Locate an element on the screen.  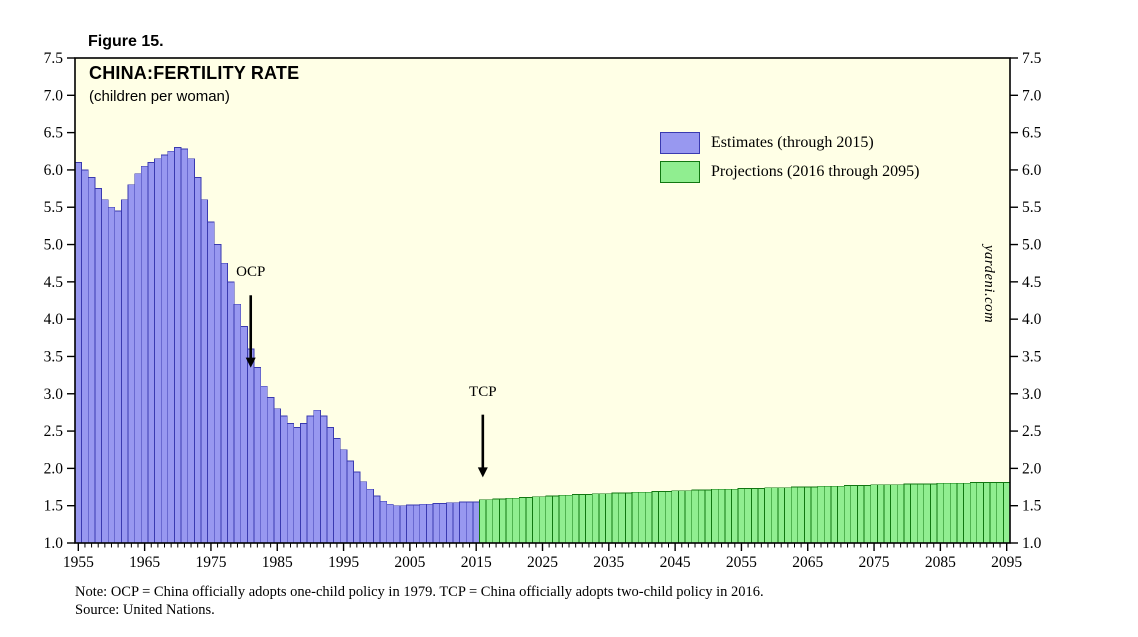
svg-text: 1985 is located at coordinates (277, 562).